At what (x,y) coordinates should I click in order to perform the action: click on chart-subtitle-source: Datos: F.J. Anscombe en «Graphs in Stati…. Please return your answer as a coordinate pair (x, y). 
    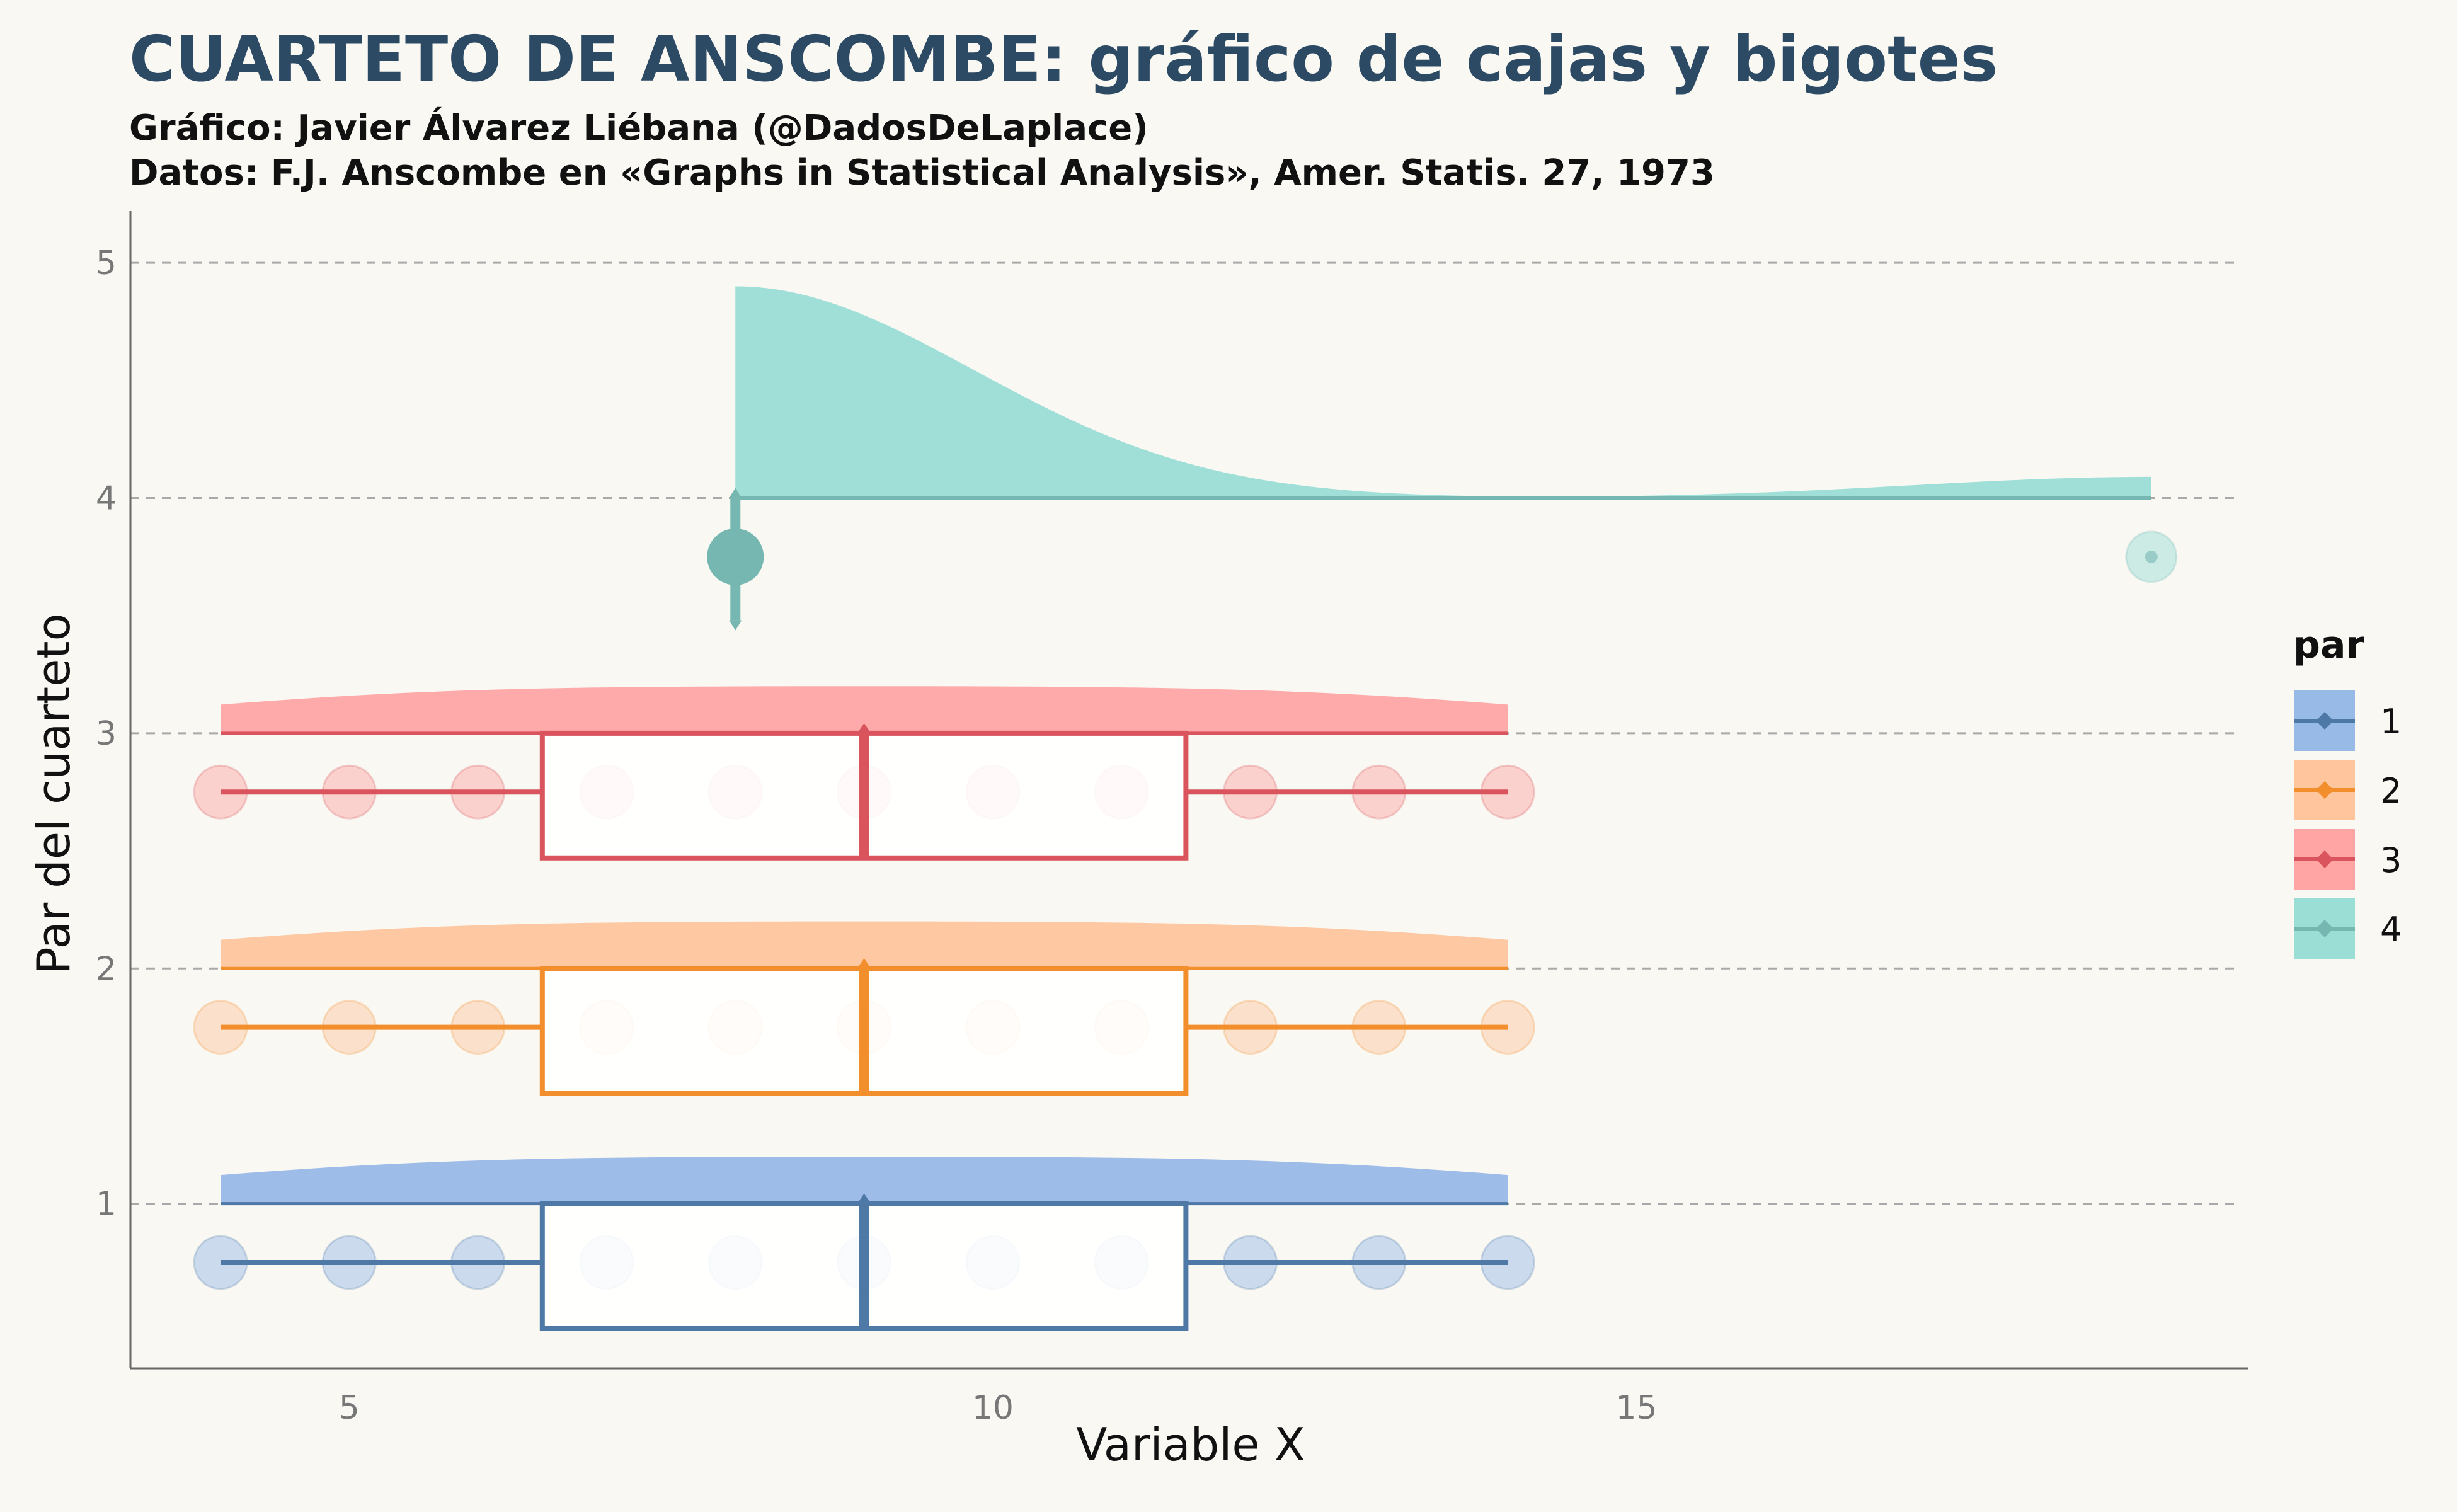
    Looking at the image, I should click on (922, 172).